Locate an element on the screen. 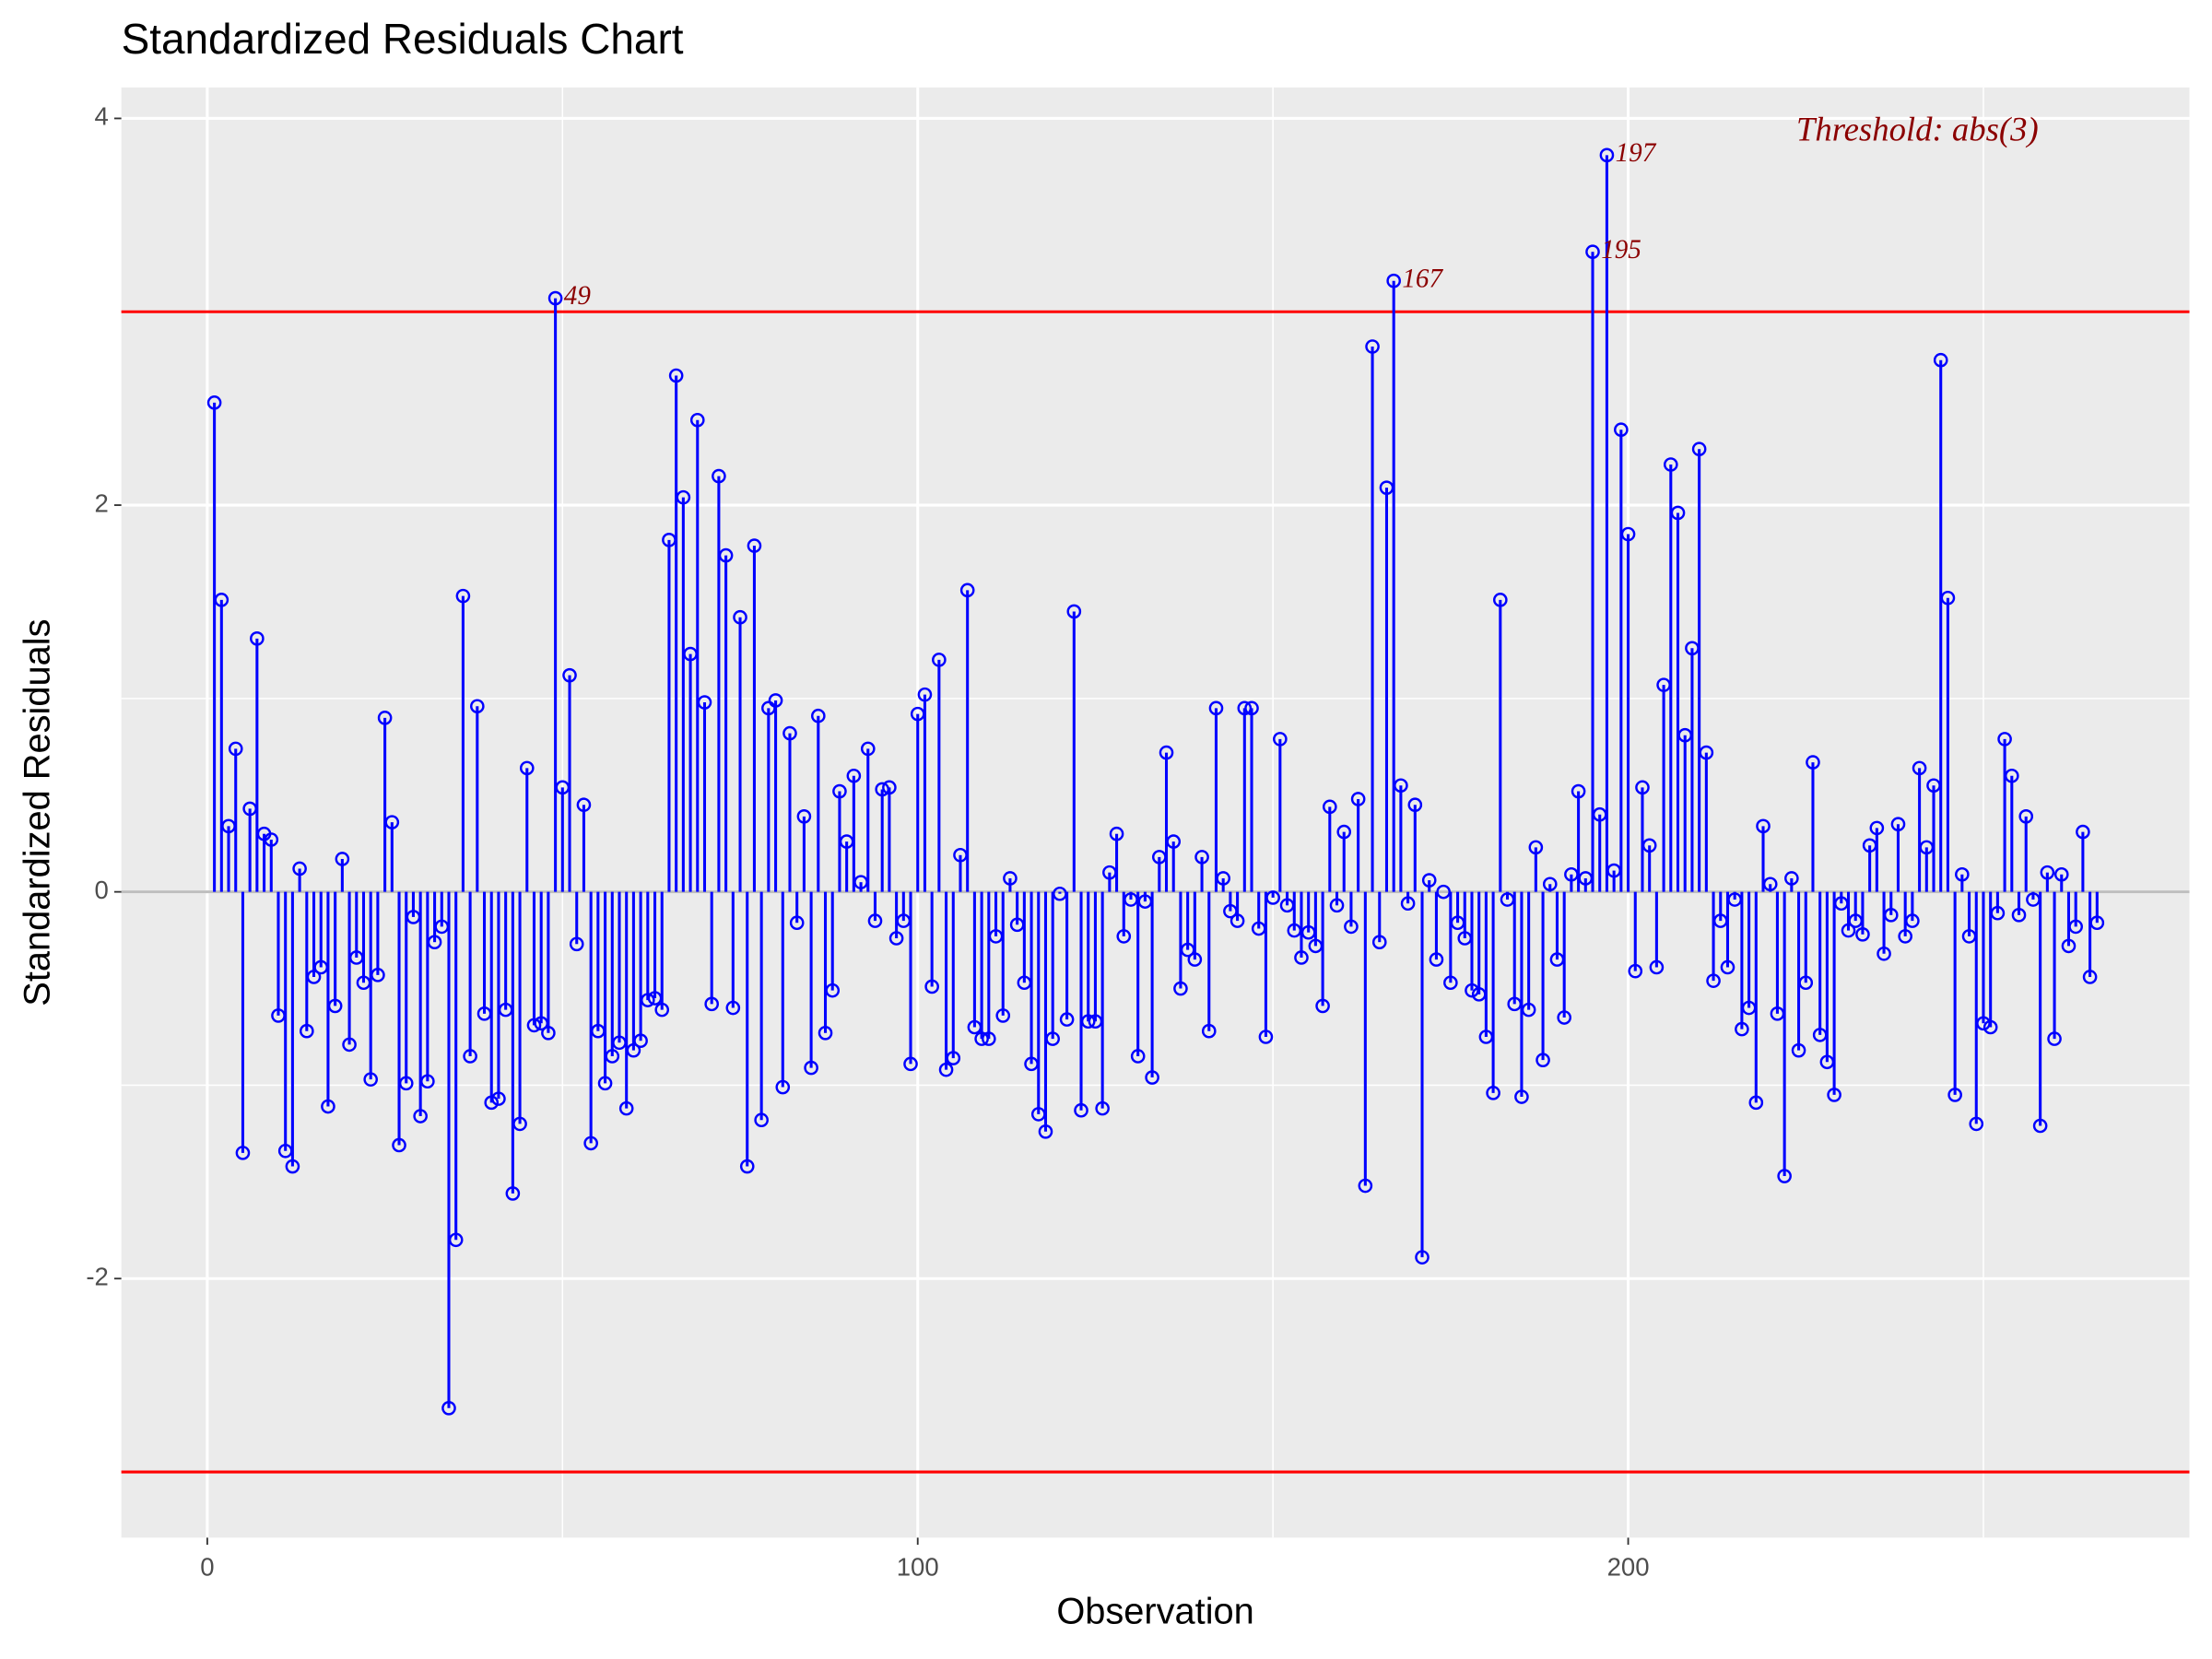 This screenshot has height=1659, width=2212. y-tick-label: -2 is located at coordinates (97, 1277).